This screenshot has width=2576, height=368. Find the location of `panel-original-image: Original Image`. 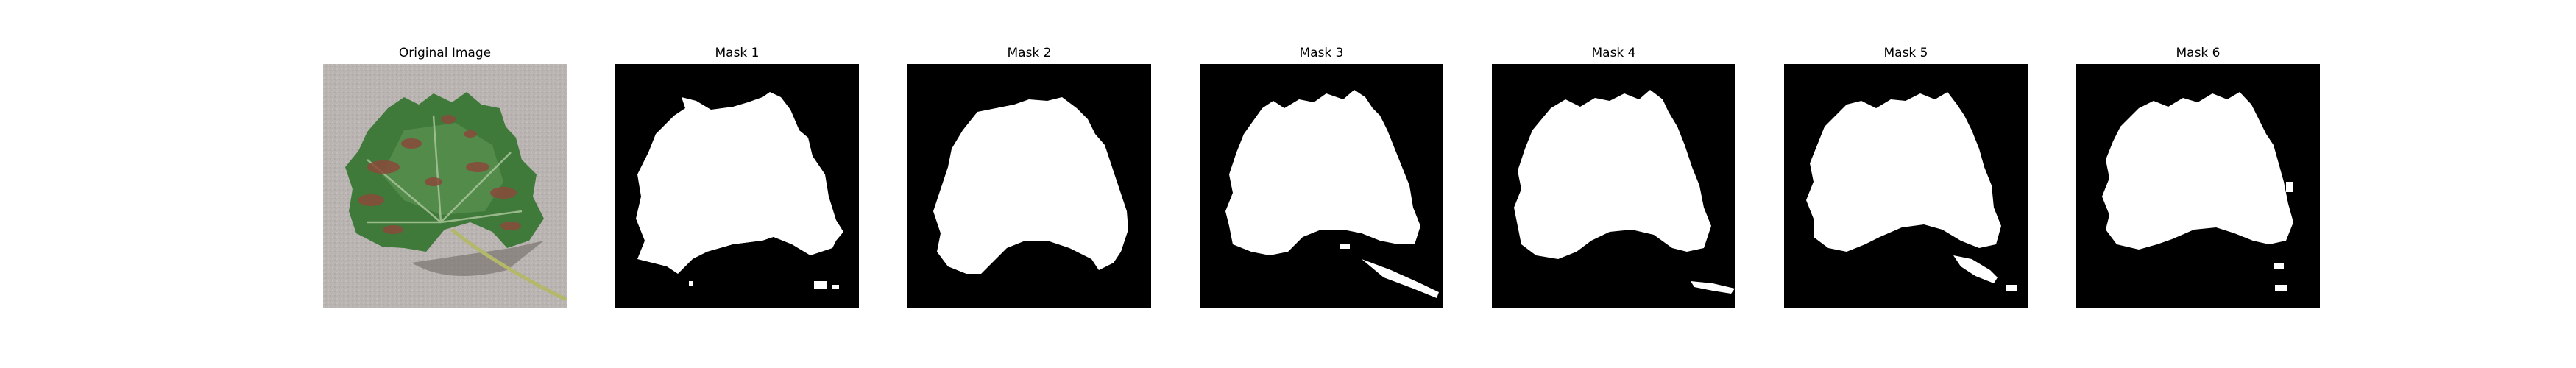

panel-original-image: Original Image is located at coordinates (445, 176).